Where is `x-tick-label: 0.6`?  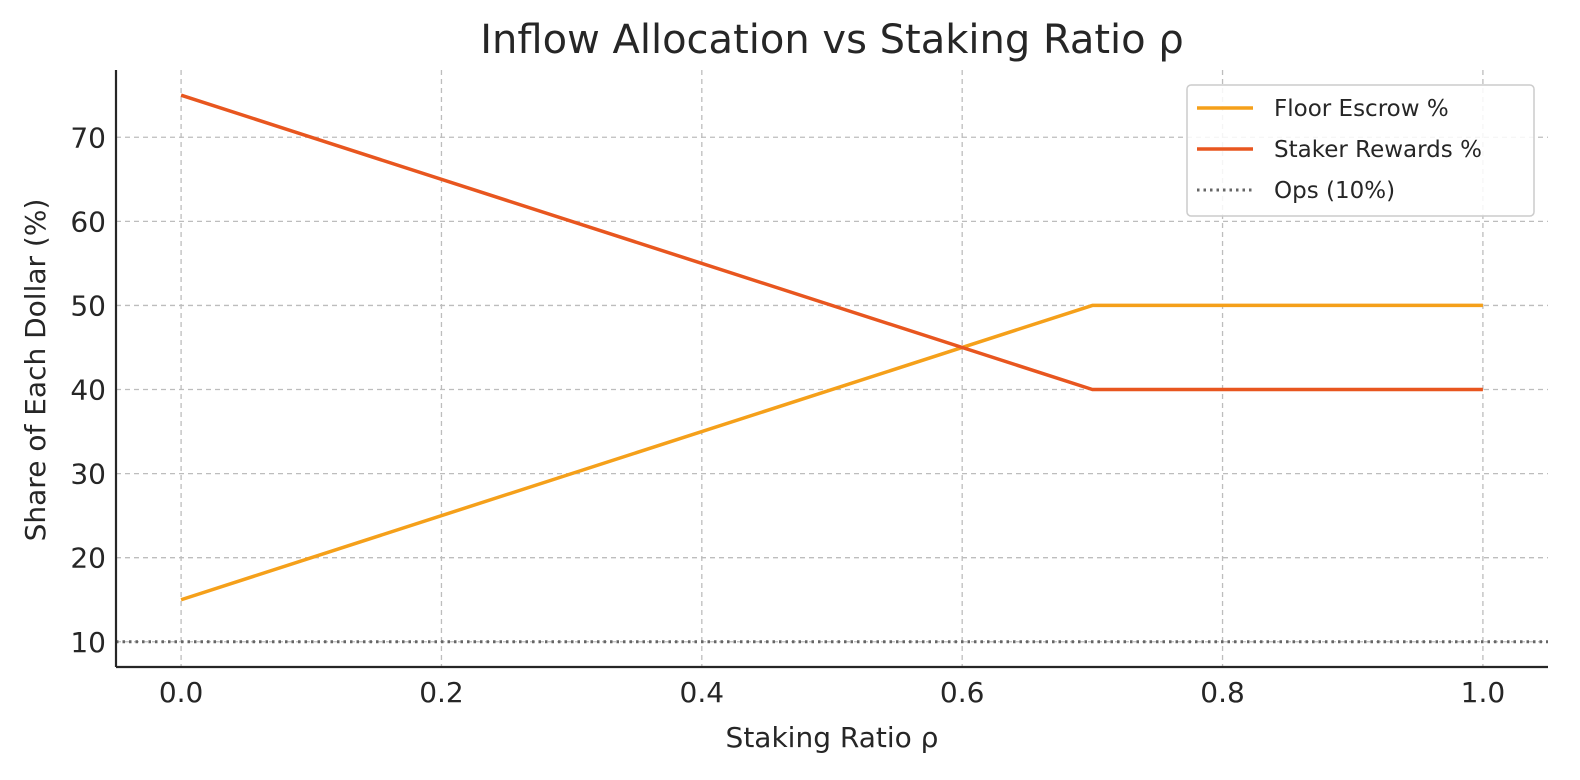
x-tick-label: 0.6 is located at coordinates (962, 692).